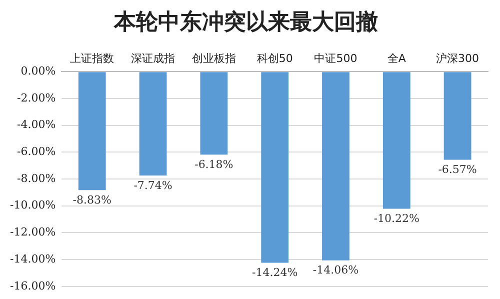 The image size is (500, 299). Describe the element at coordinates (397, 219) in the screenshot. I see `data-label: -10.22%` at that location.